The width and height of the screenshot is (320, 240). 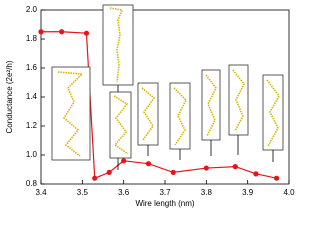 What do you see at coordinates (165, 192) in the screenshot?
I see `x-tick-label: 3.7` at bounding box center [165, 192].